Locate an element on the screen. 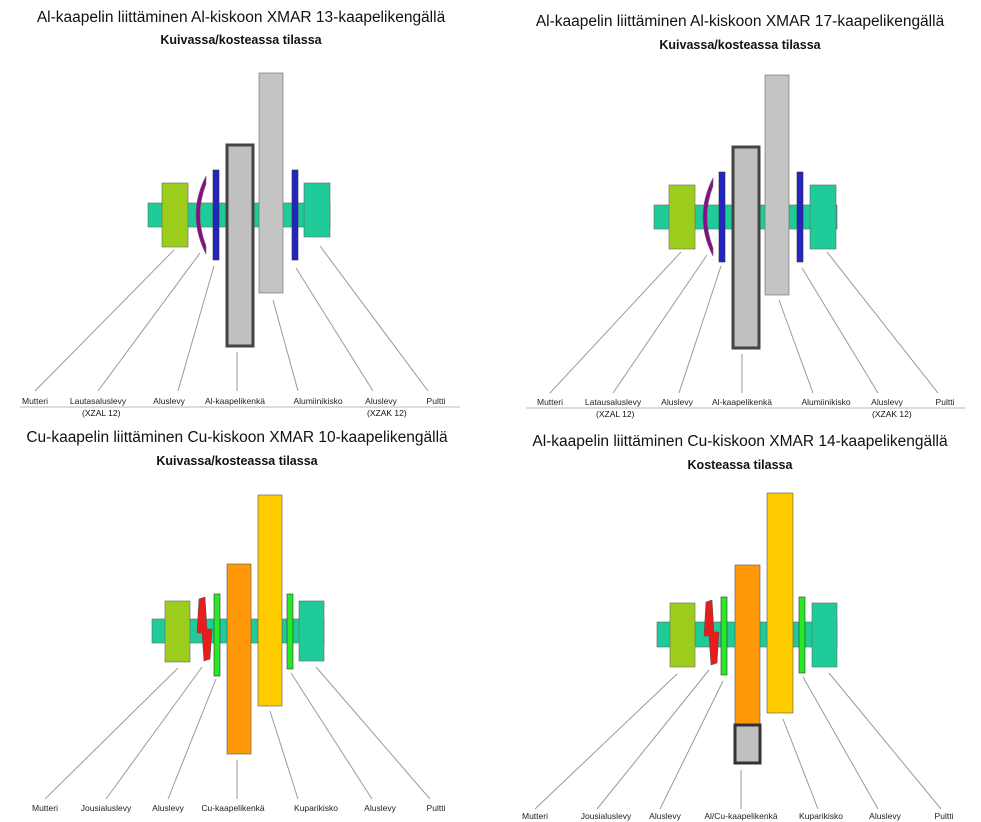 This screenshot has height=822, width=981. label-al-cu-kaapelikenka: Al/Cu-kaapelikenkä is located at coordinates (741, 816).